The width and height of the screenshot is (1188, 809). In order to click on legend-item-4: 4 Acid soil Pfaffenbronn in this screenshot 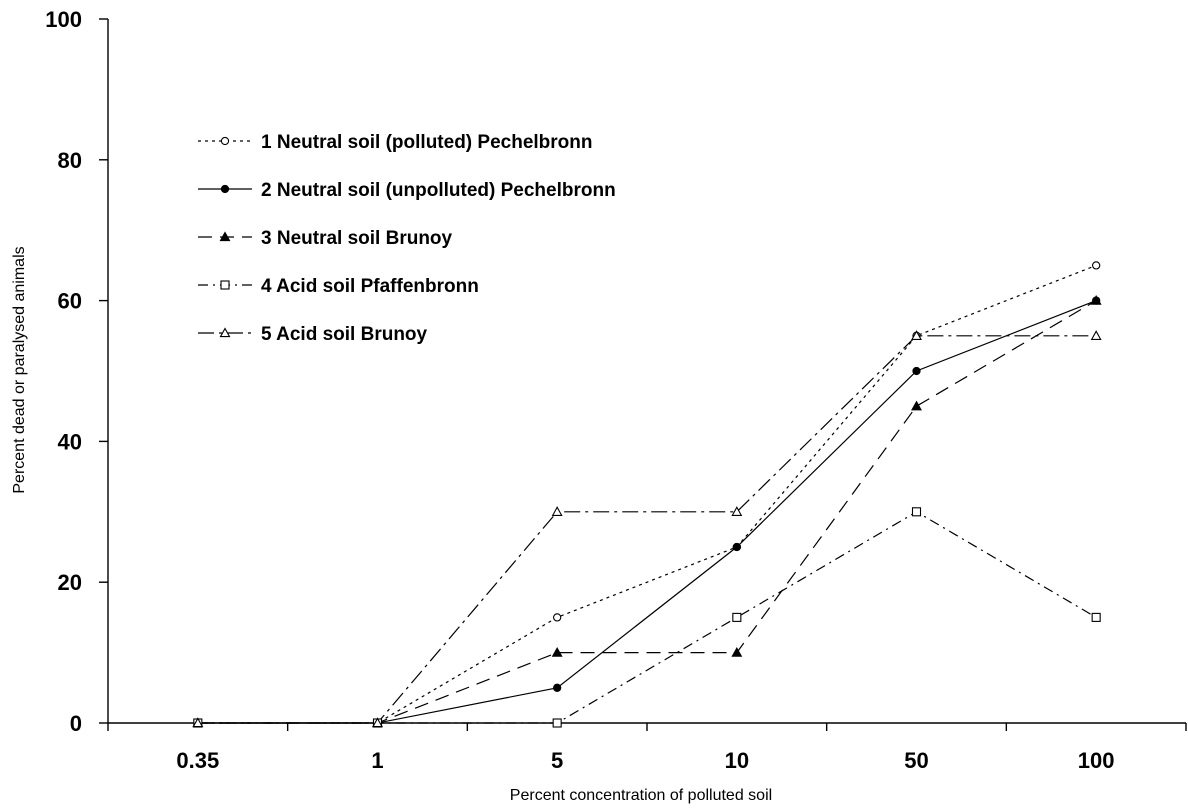, I will do `click(338, 286)`.